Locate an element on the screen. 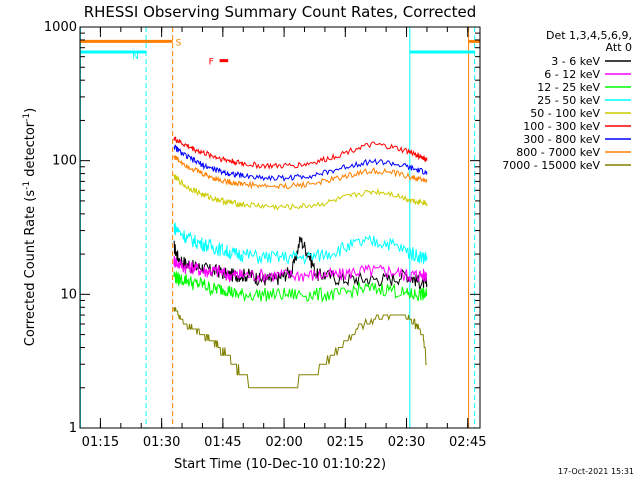 The image size is (640, 480). x-tick-label-4: 02:15 is located at coordinates (345, 442).